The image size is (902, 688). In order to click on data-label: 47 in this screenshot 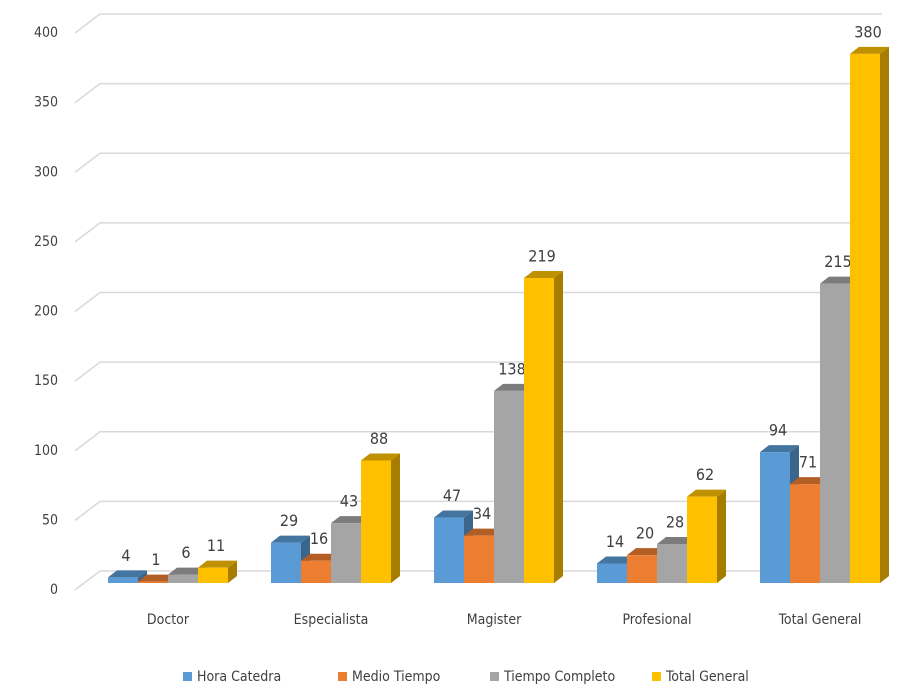, I will do `click(452, 495)`.